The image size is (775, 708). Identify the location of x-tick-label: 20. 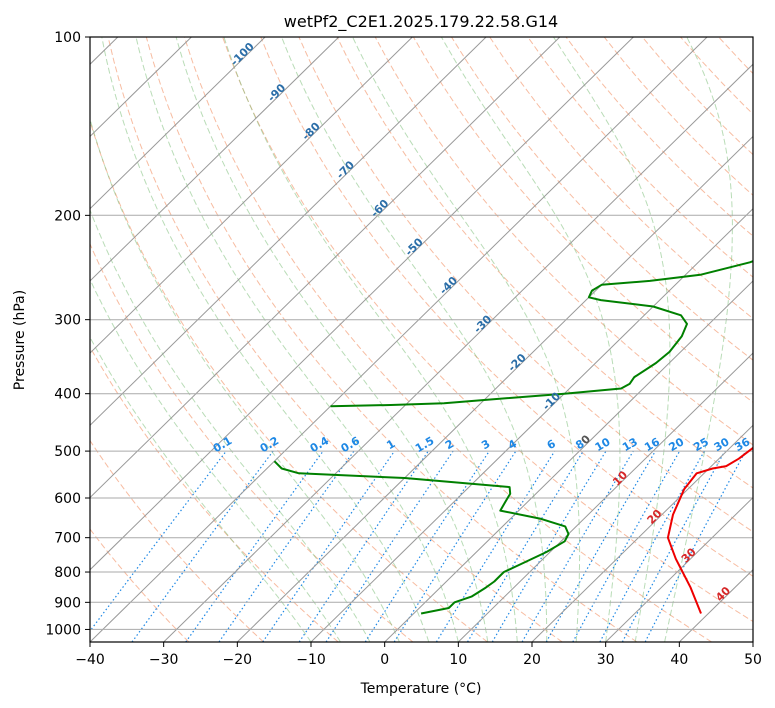
(532, 660).